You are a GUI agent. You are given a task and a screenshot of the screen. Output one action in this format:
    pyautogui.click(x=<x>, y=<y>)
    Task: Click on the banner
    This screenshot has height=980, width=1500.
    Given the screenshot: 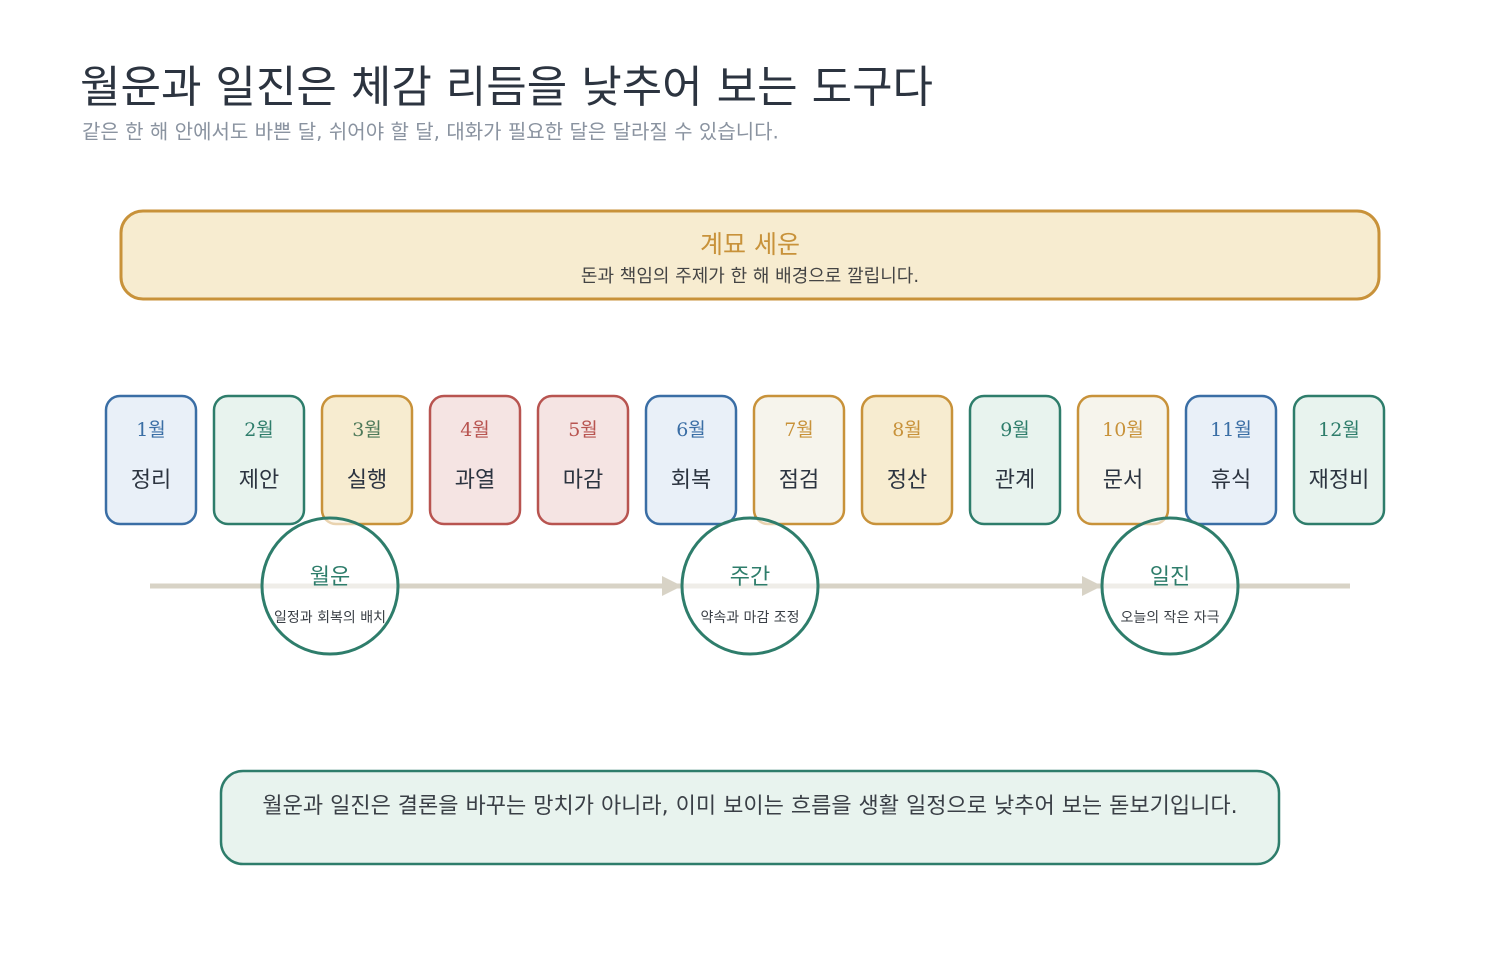 What is the action you would take?
    pyautogui.click(x=750, y=255)
    